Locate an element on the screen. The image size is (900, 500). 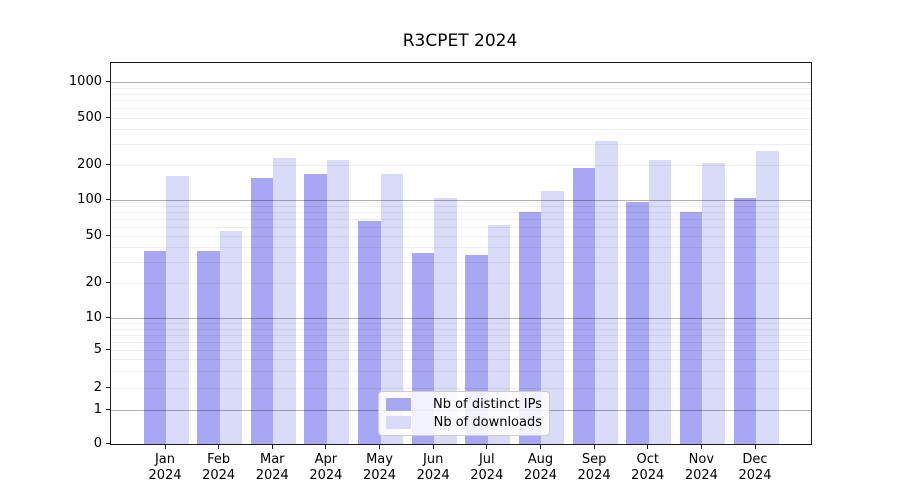
x-tick-label-apr: Apr 2024 is located at coordinates (326, 468).